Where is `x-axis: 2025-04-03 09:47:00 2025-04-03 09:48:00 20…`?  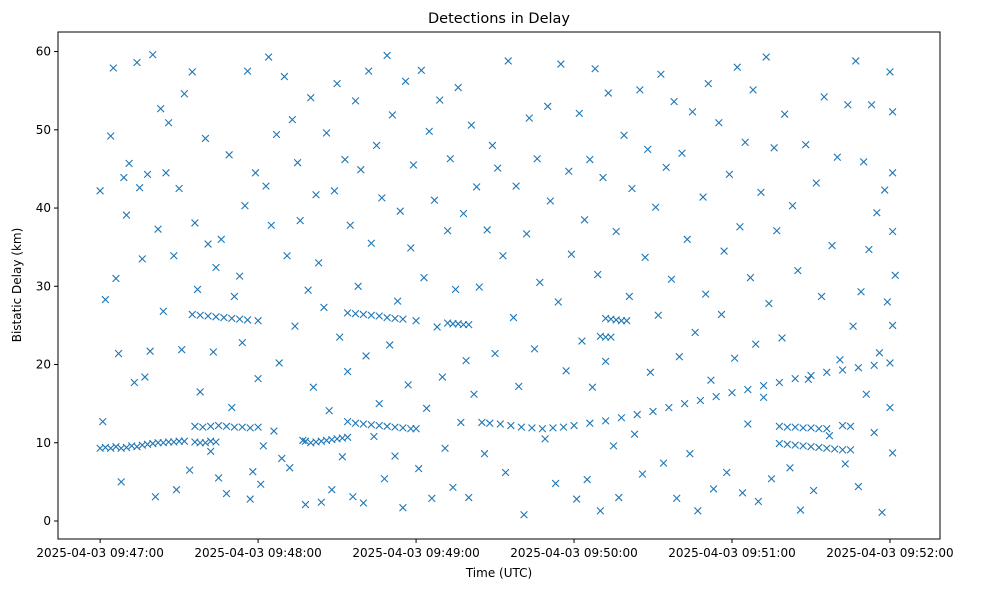
x-axis: 2025-04-03 09:47:00 2025-04-03 09:48:00 20… is located at coordinates (495, 549).